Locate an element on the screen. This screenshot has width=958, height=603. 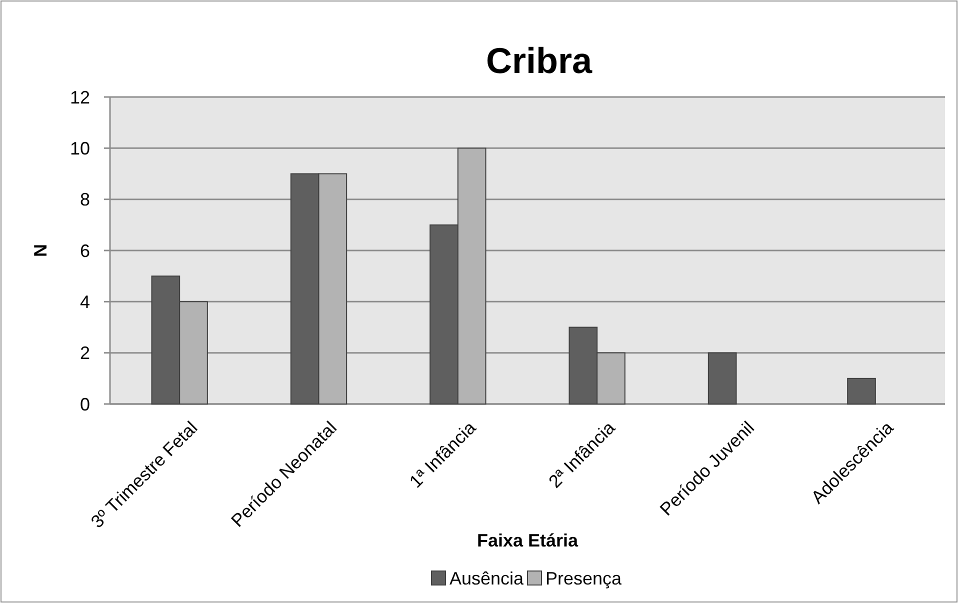
legend-label: Ausência is located at coordinates (487, 578).